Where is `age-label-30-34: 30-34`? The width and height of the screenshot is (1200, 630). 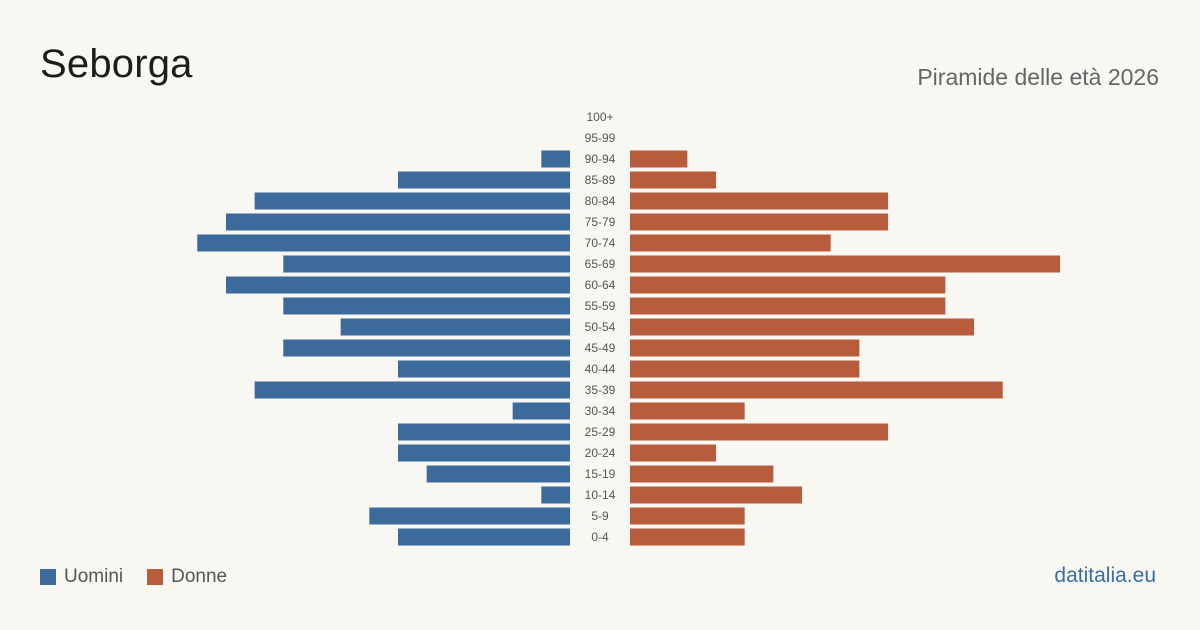 age-label-30-34: 30-34 is located at coordinates (600, 411).